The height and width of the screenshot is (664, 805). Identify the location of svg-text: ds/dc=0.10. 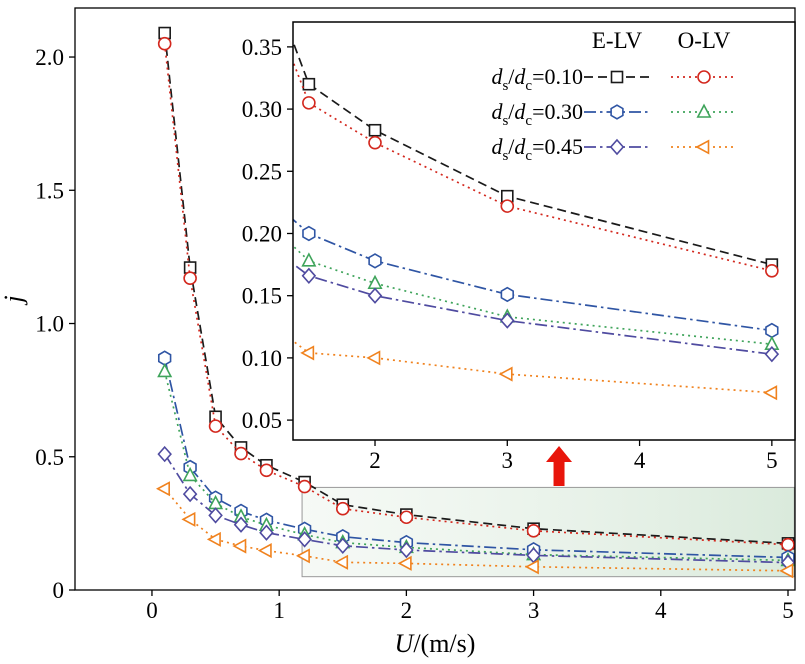
(537, 79).